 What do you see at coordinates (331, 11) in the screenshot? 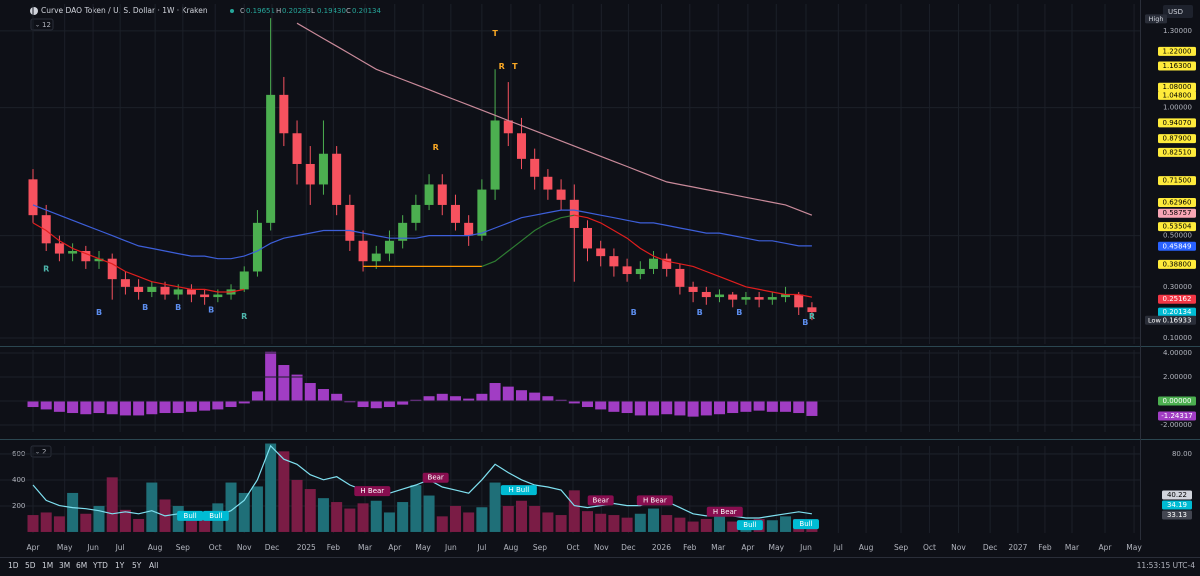
I see `ohlc-value: 0.19430` at bounding box center [331, 11].